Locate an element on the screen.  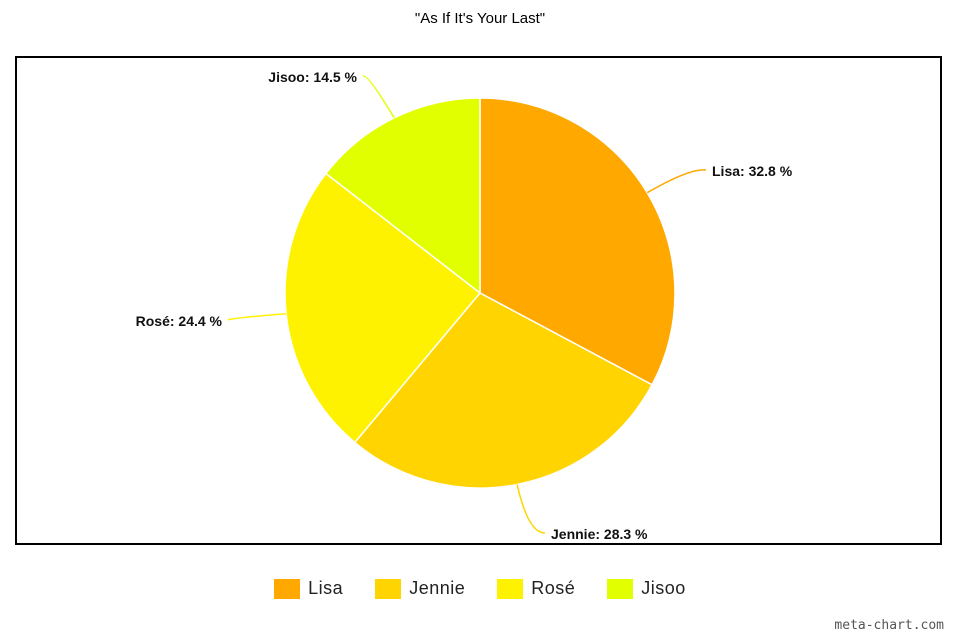
legend-item: Jisoo is located at coordinates (646, 588).